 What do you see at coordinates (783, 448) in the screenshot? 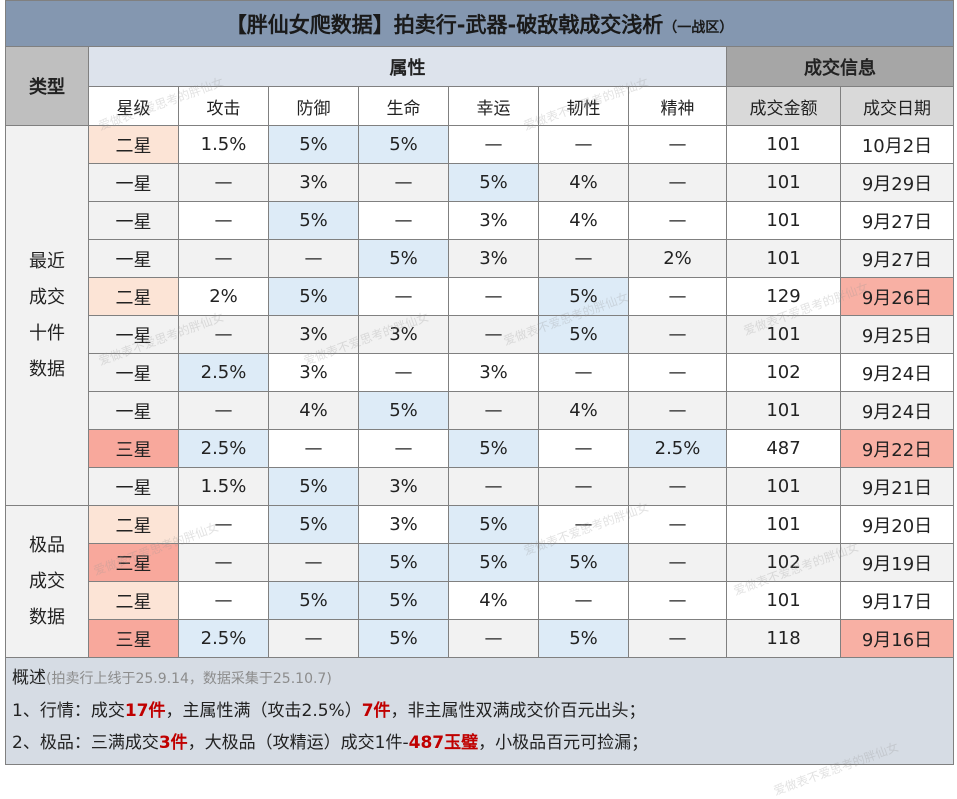
I see `price-cell: 487` at bounding box center [783, 448].